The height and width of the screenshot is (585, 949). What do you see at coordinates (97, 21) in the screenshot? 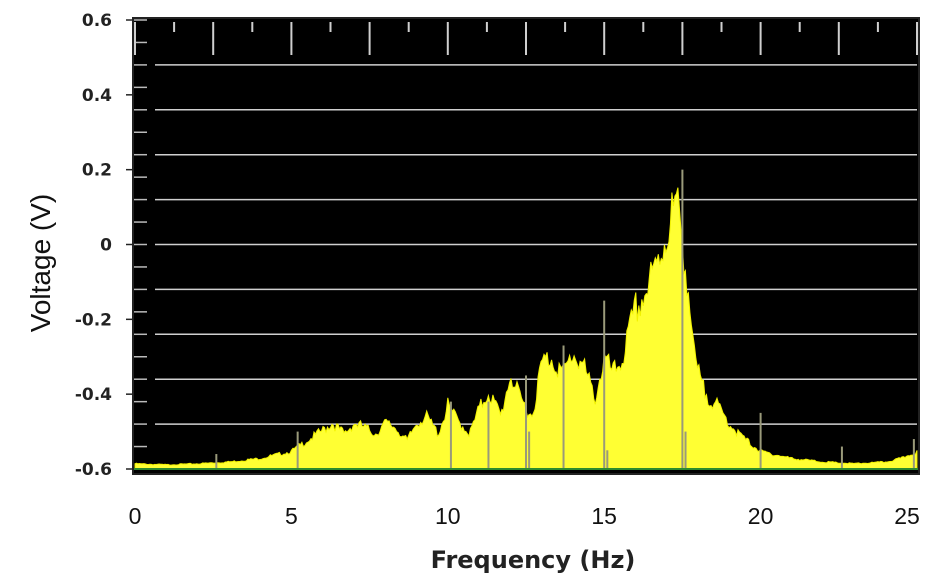
I see `y-tick-label: 0.6` at bounding box center [97, 21].